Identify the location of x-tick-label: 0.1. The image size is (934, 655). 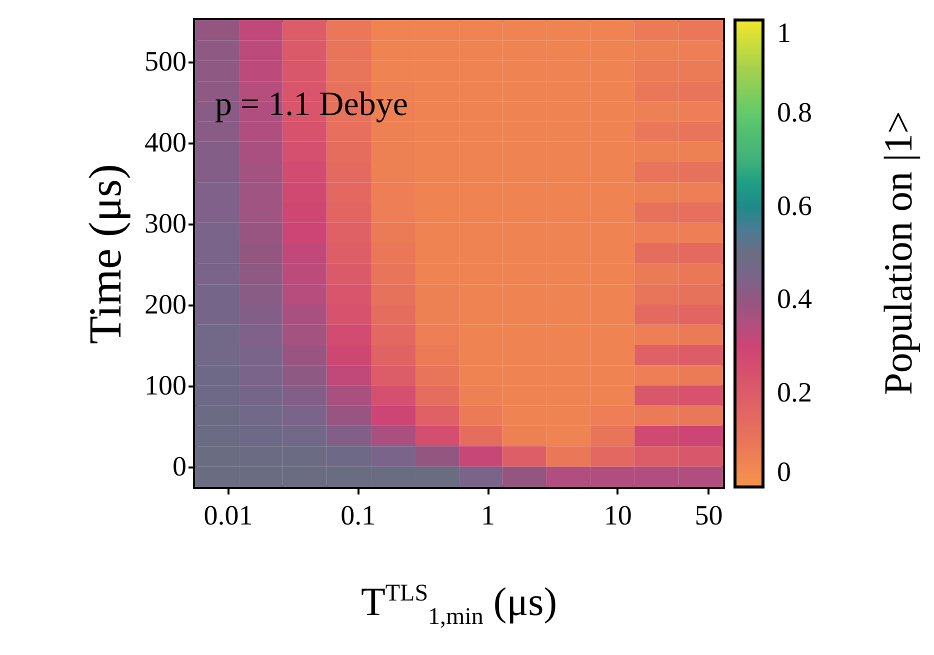
(358, 516).